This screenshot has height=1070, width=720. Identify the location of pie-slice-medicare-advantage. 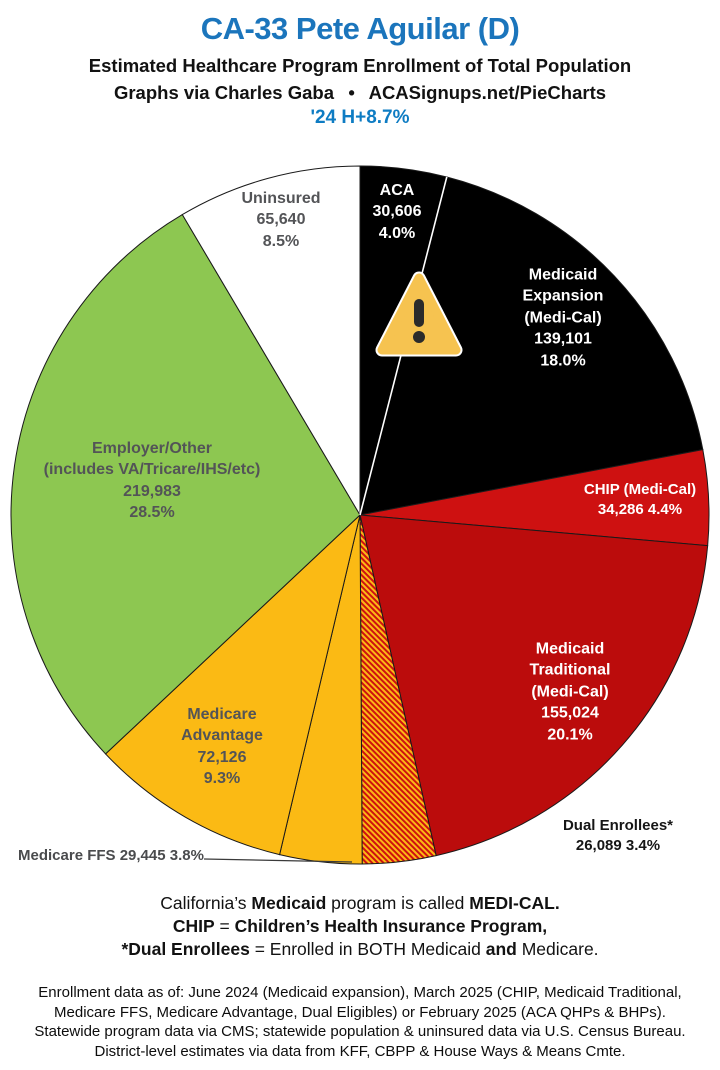
(232, 684).